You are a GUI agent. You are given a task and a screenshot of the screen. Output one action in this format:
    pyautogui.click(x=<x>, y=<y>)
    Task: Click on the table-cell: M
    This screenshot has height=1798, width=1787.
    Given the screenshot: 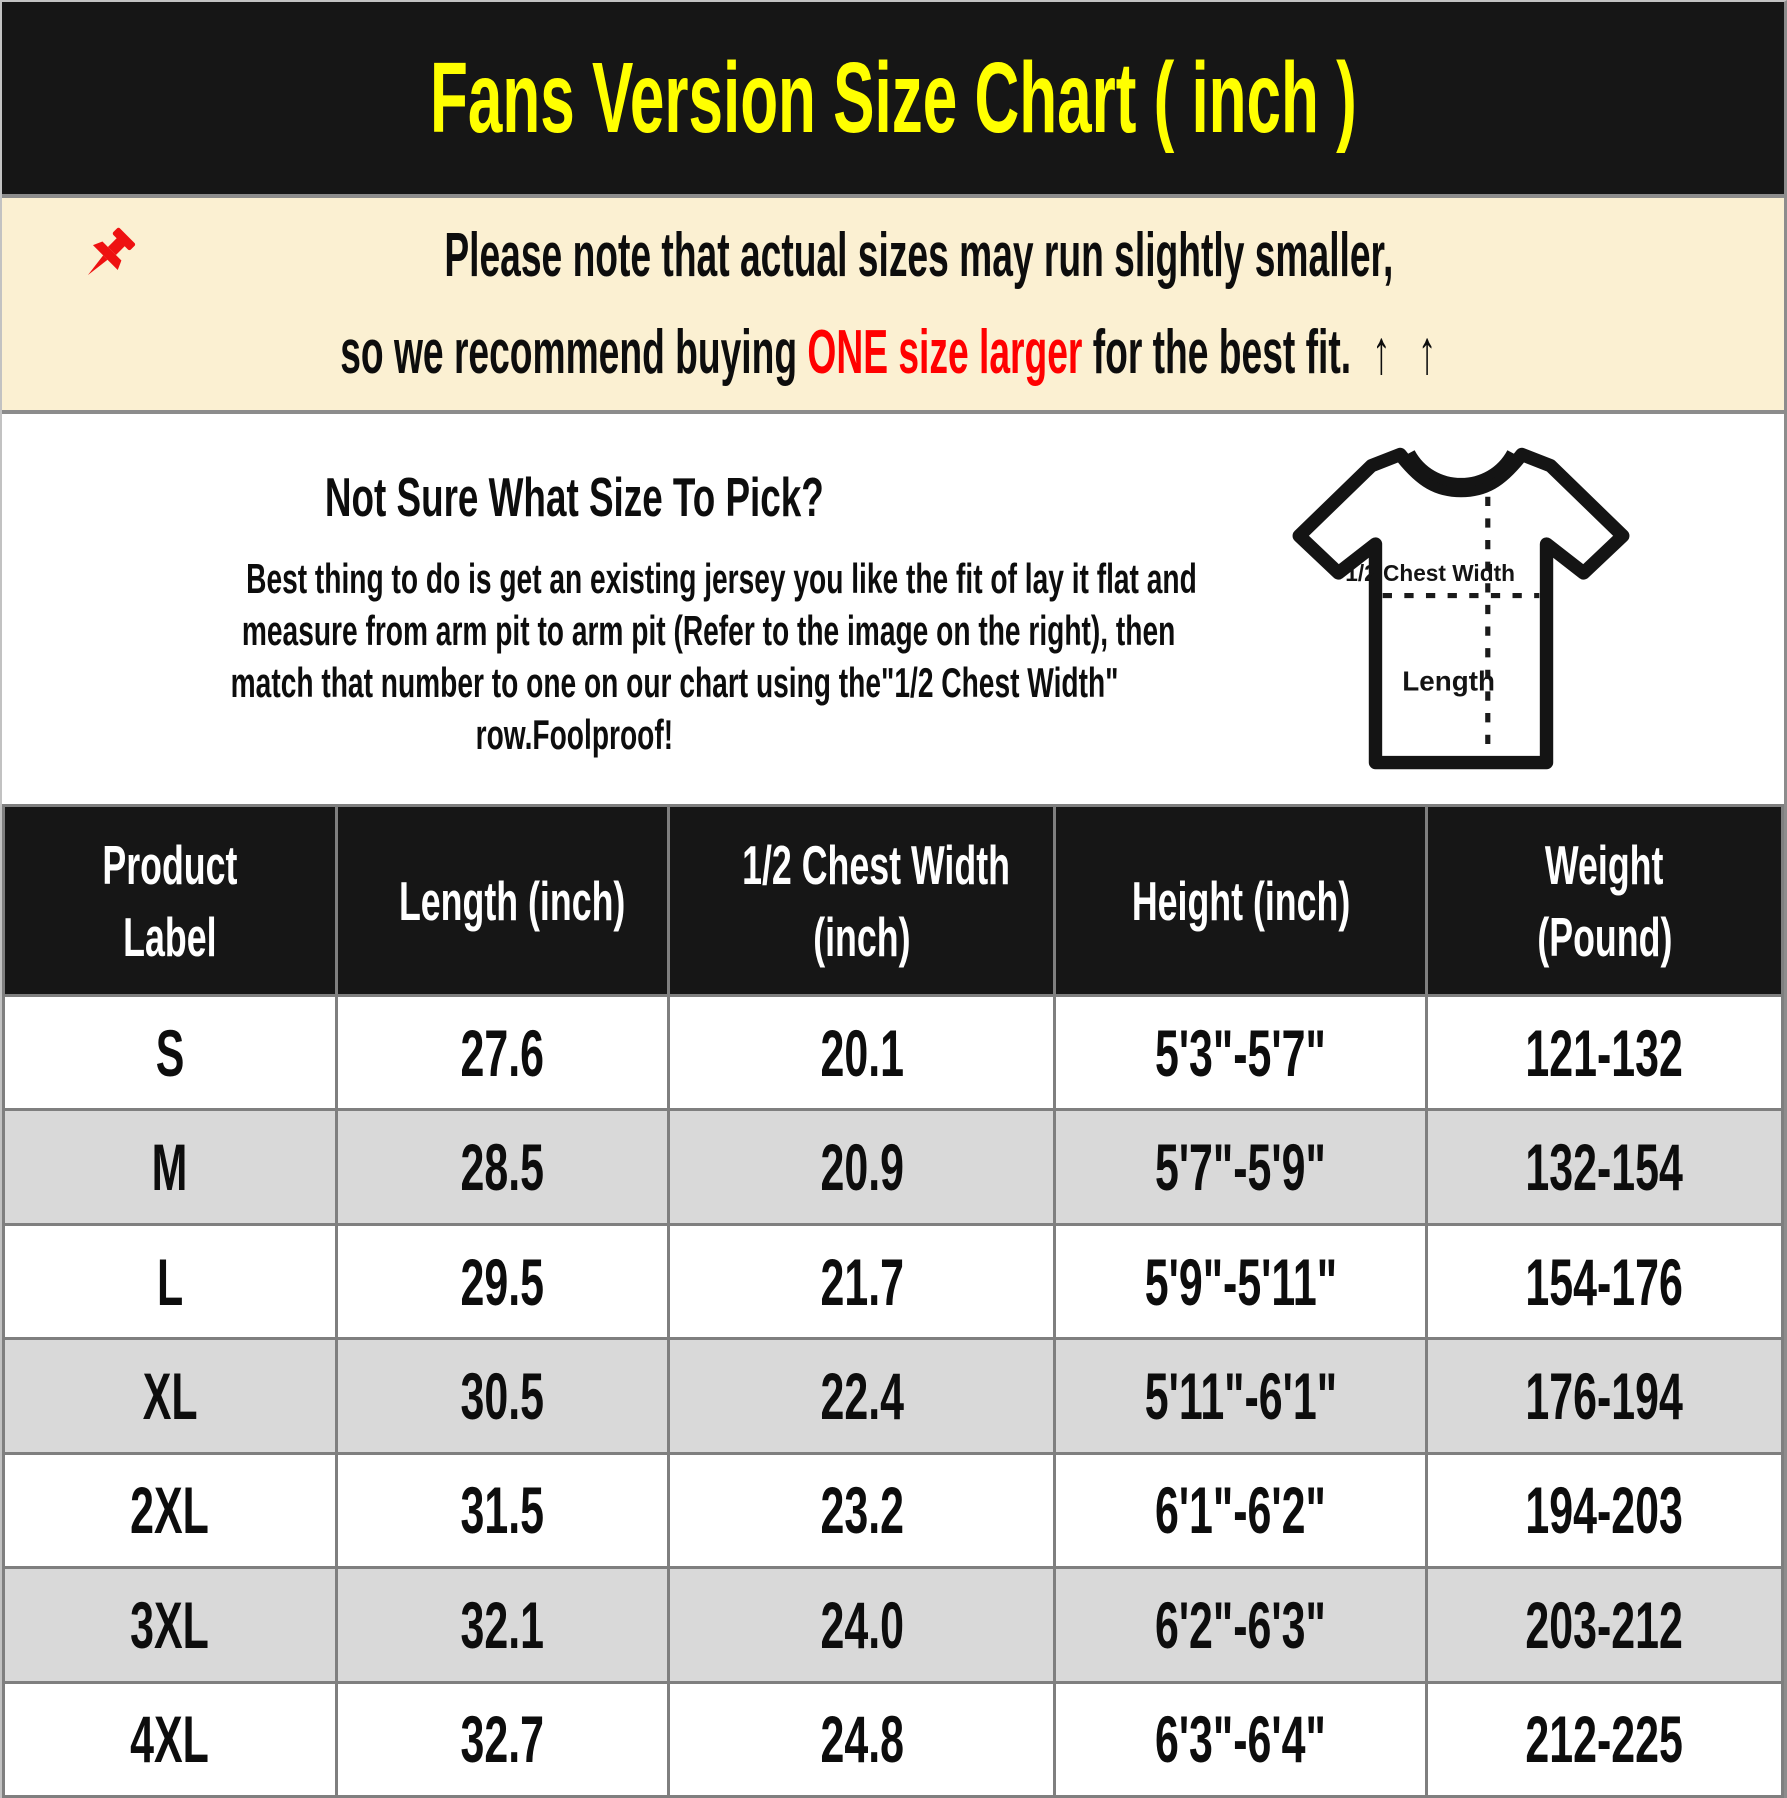 What is the action you would take?
    pyautogui.click(x=170, y=1167)
    